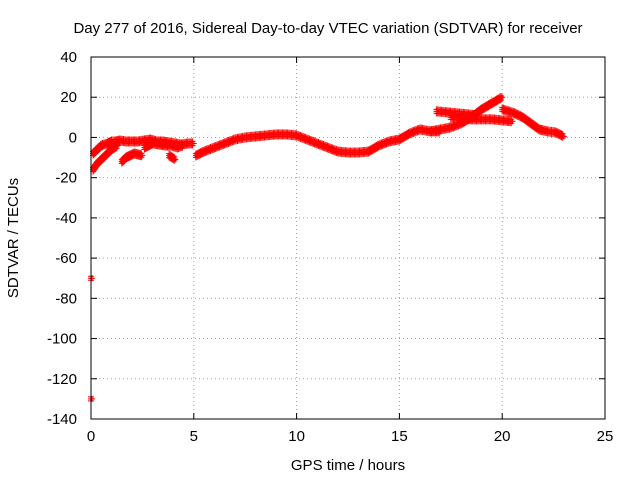 Image resolution: width=640 pixels, height=480 pixels. What do you see at coordinates (66, 218) in the screenshot?
I see `y-tick-label: -40` at bounding box center [66, 218].